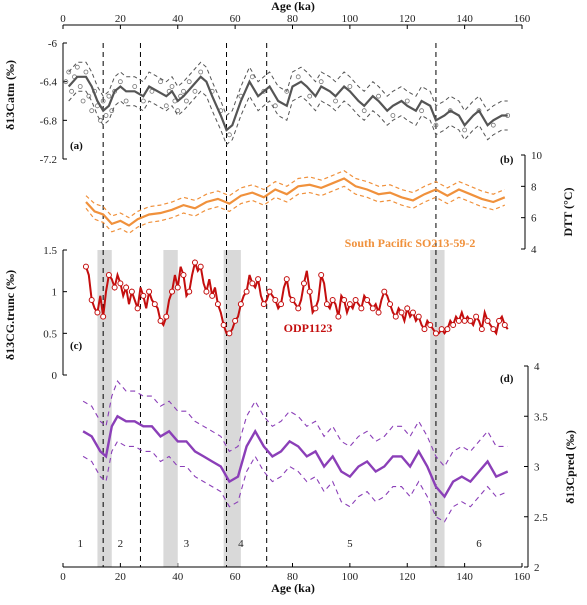  What do you see at coordinates (295, 21) in the screenshot?
I see `top-x-axis: 0 20 40 60 80 100 120 140 160` at bounding box center [295, 21].